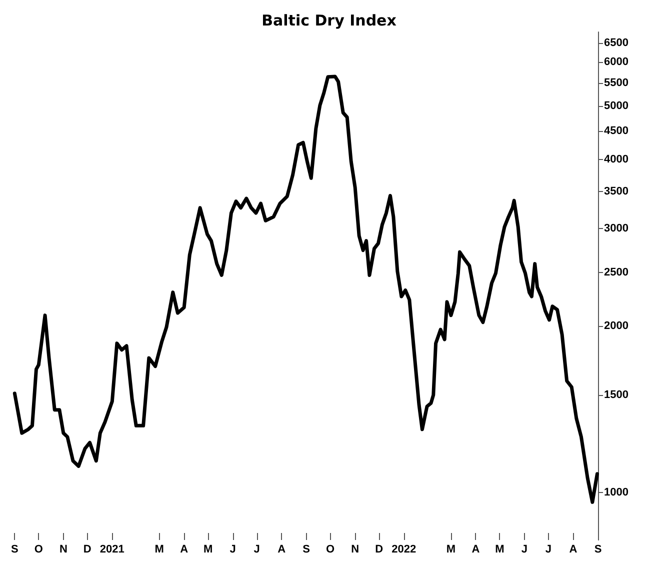 Image resolution: width=658 pixels, height=572 pixels. What do you see at coordinates (616, 191) in the screenshot?
I see `y-tick-label: 3500` at bounding box center [616, 191].